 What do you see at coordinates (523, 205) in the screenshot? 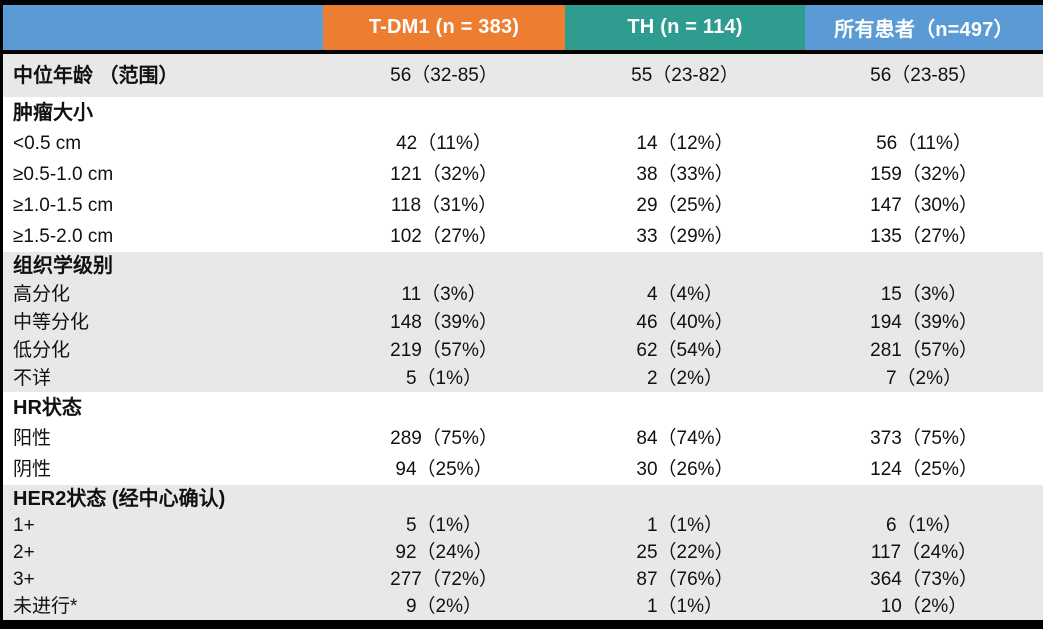
I see `table-row: ≥1.0-1.5 cm 118（31%） 29（25%） 147（30%）` at bounding box center [523, 205].